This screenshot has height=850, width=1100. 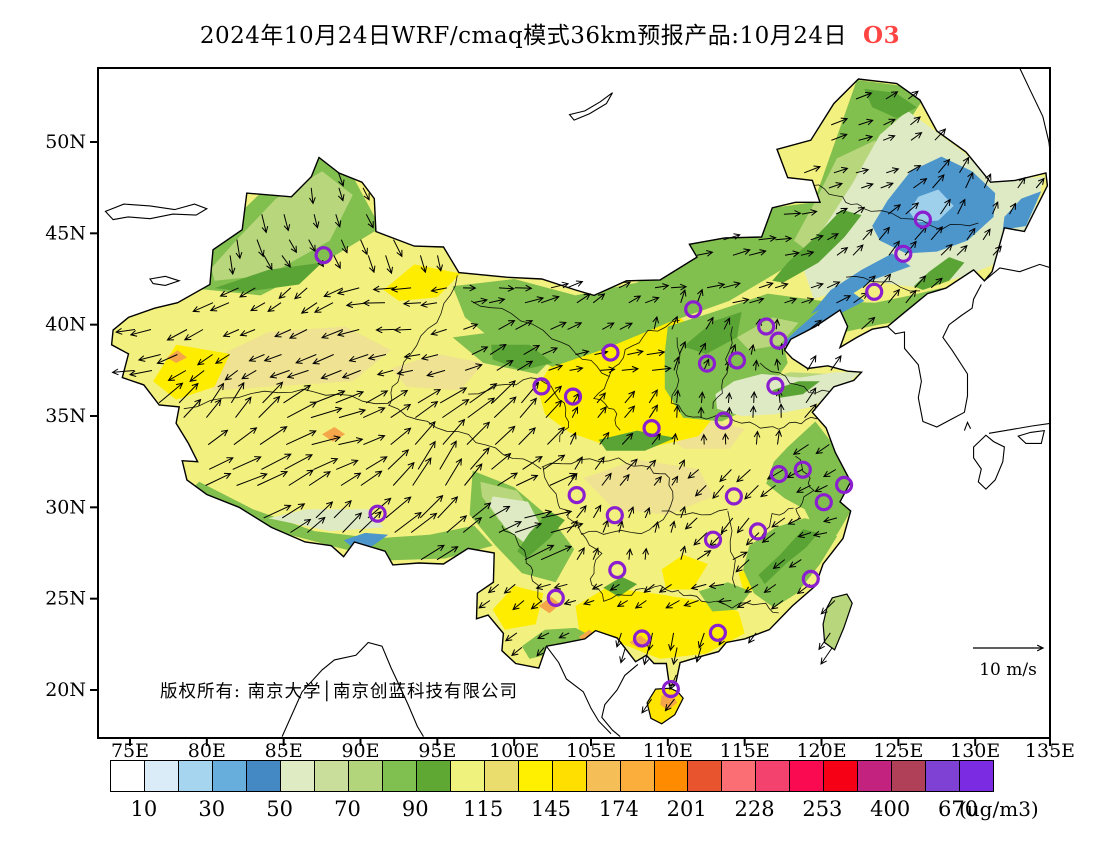 What do you see at coordinates (898, 751) in the screenshot?
I see `longitude-label: 125E` at bounding box center [898, 751].